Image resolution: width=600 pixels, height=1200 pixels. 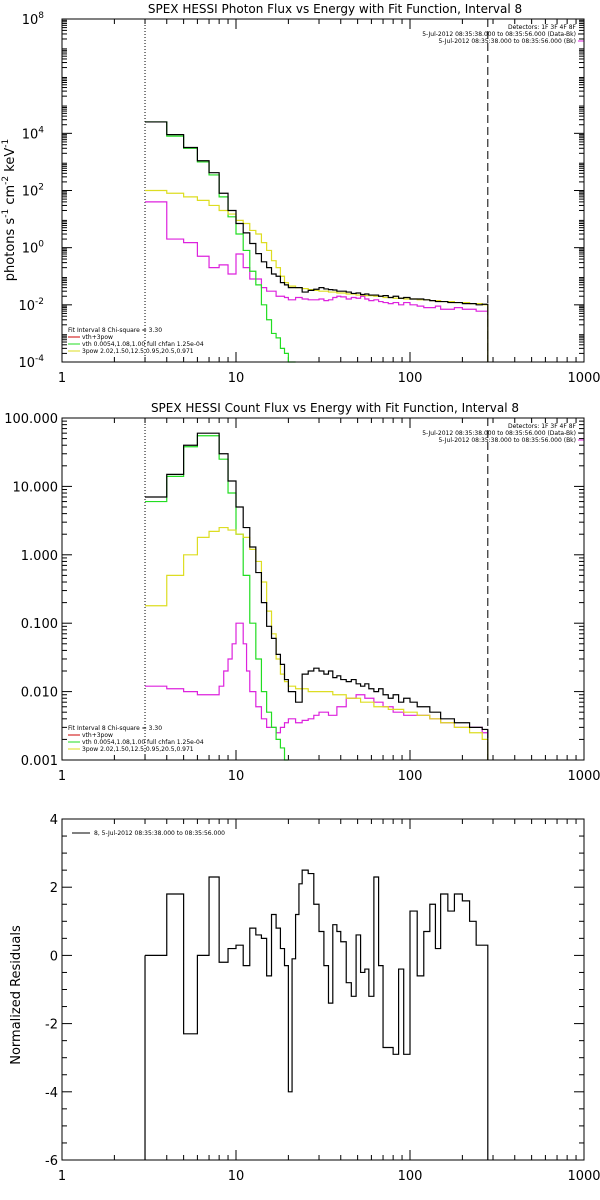 I want to click on series-vth, so click(x=220, y=242).